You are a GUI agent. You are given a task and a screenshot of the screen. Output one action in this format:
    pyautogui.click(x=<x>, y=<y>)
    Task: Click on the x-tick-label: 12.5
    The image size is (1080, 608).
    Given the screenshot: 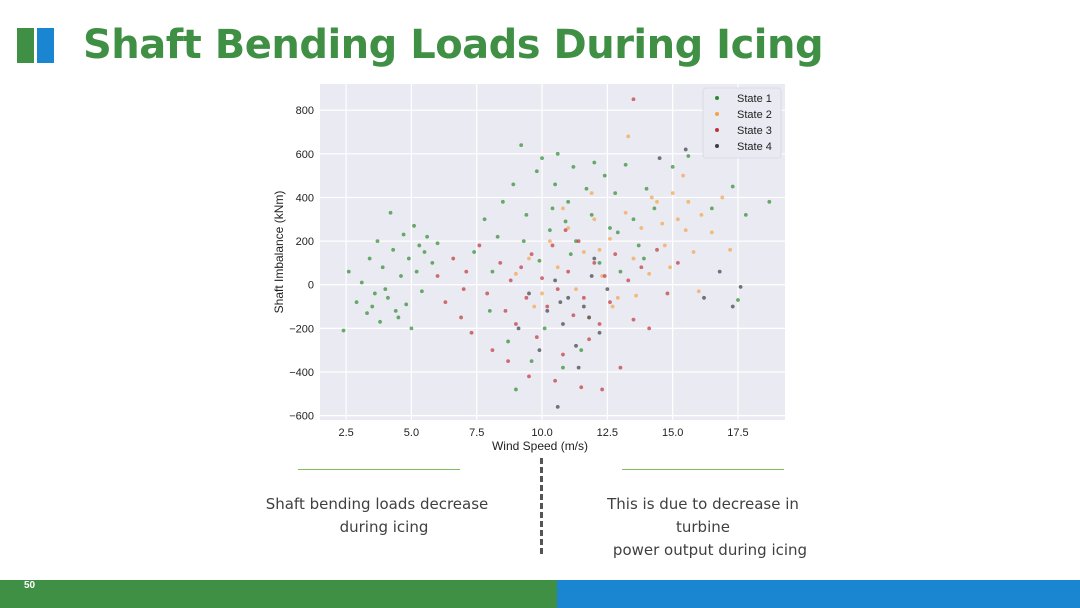 What is the action you would take?
    pyautogui.click(x=607, y=433)
    